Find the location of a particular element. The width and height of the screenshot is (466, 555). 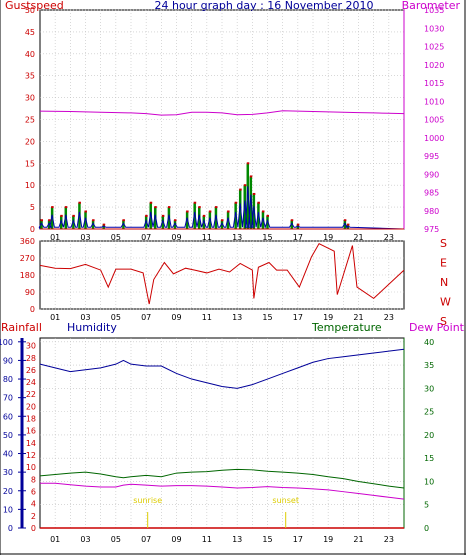

p3-humidity-tick-label: 10 is located at coordinates (8, 509).